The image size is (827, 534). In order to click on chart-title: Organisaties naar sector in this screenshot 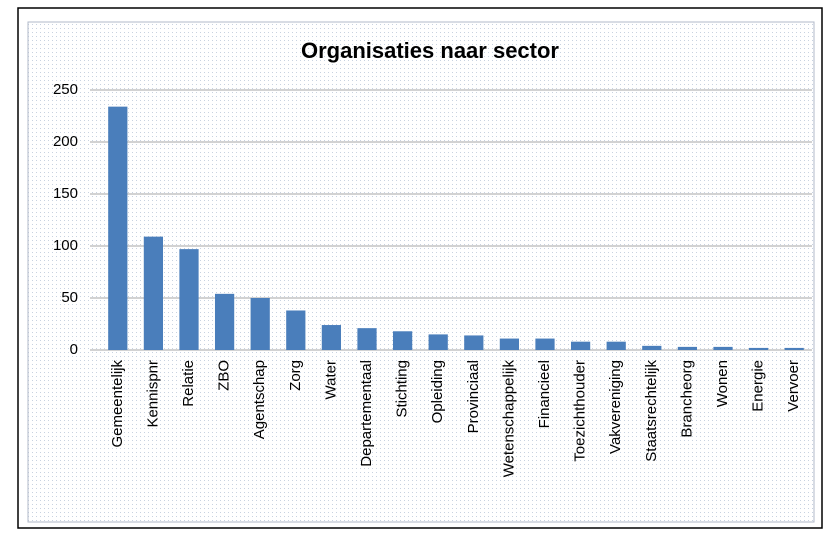, I will do `click(430, 50)`.